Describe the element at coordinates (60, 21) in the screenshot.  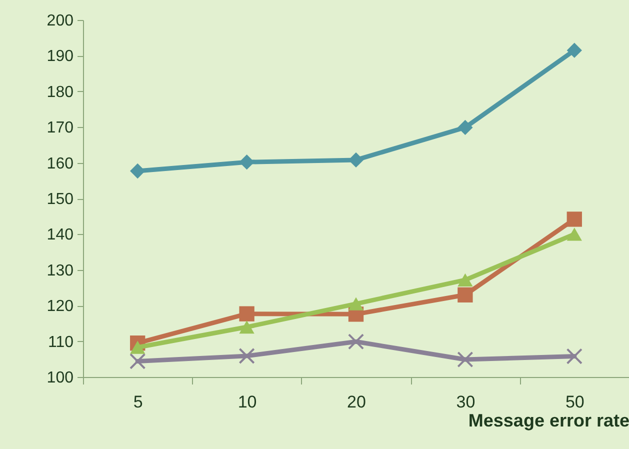
I see `y-tick-label: 200` at that location.